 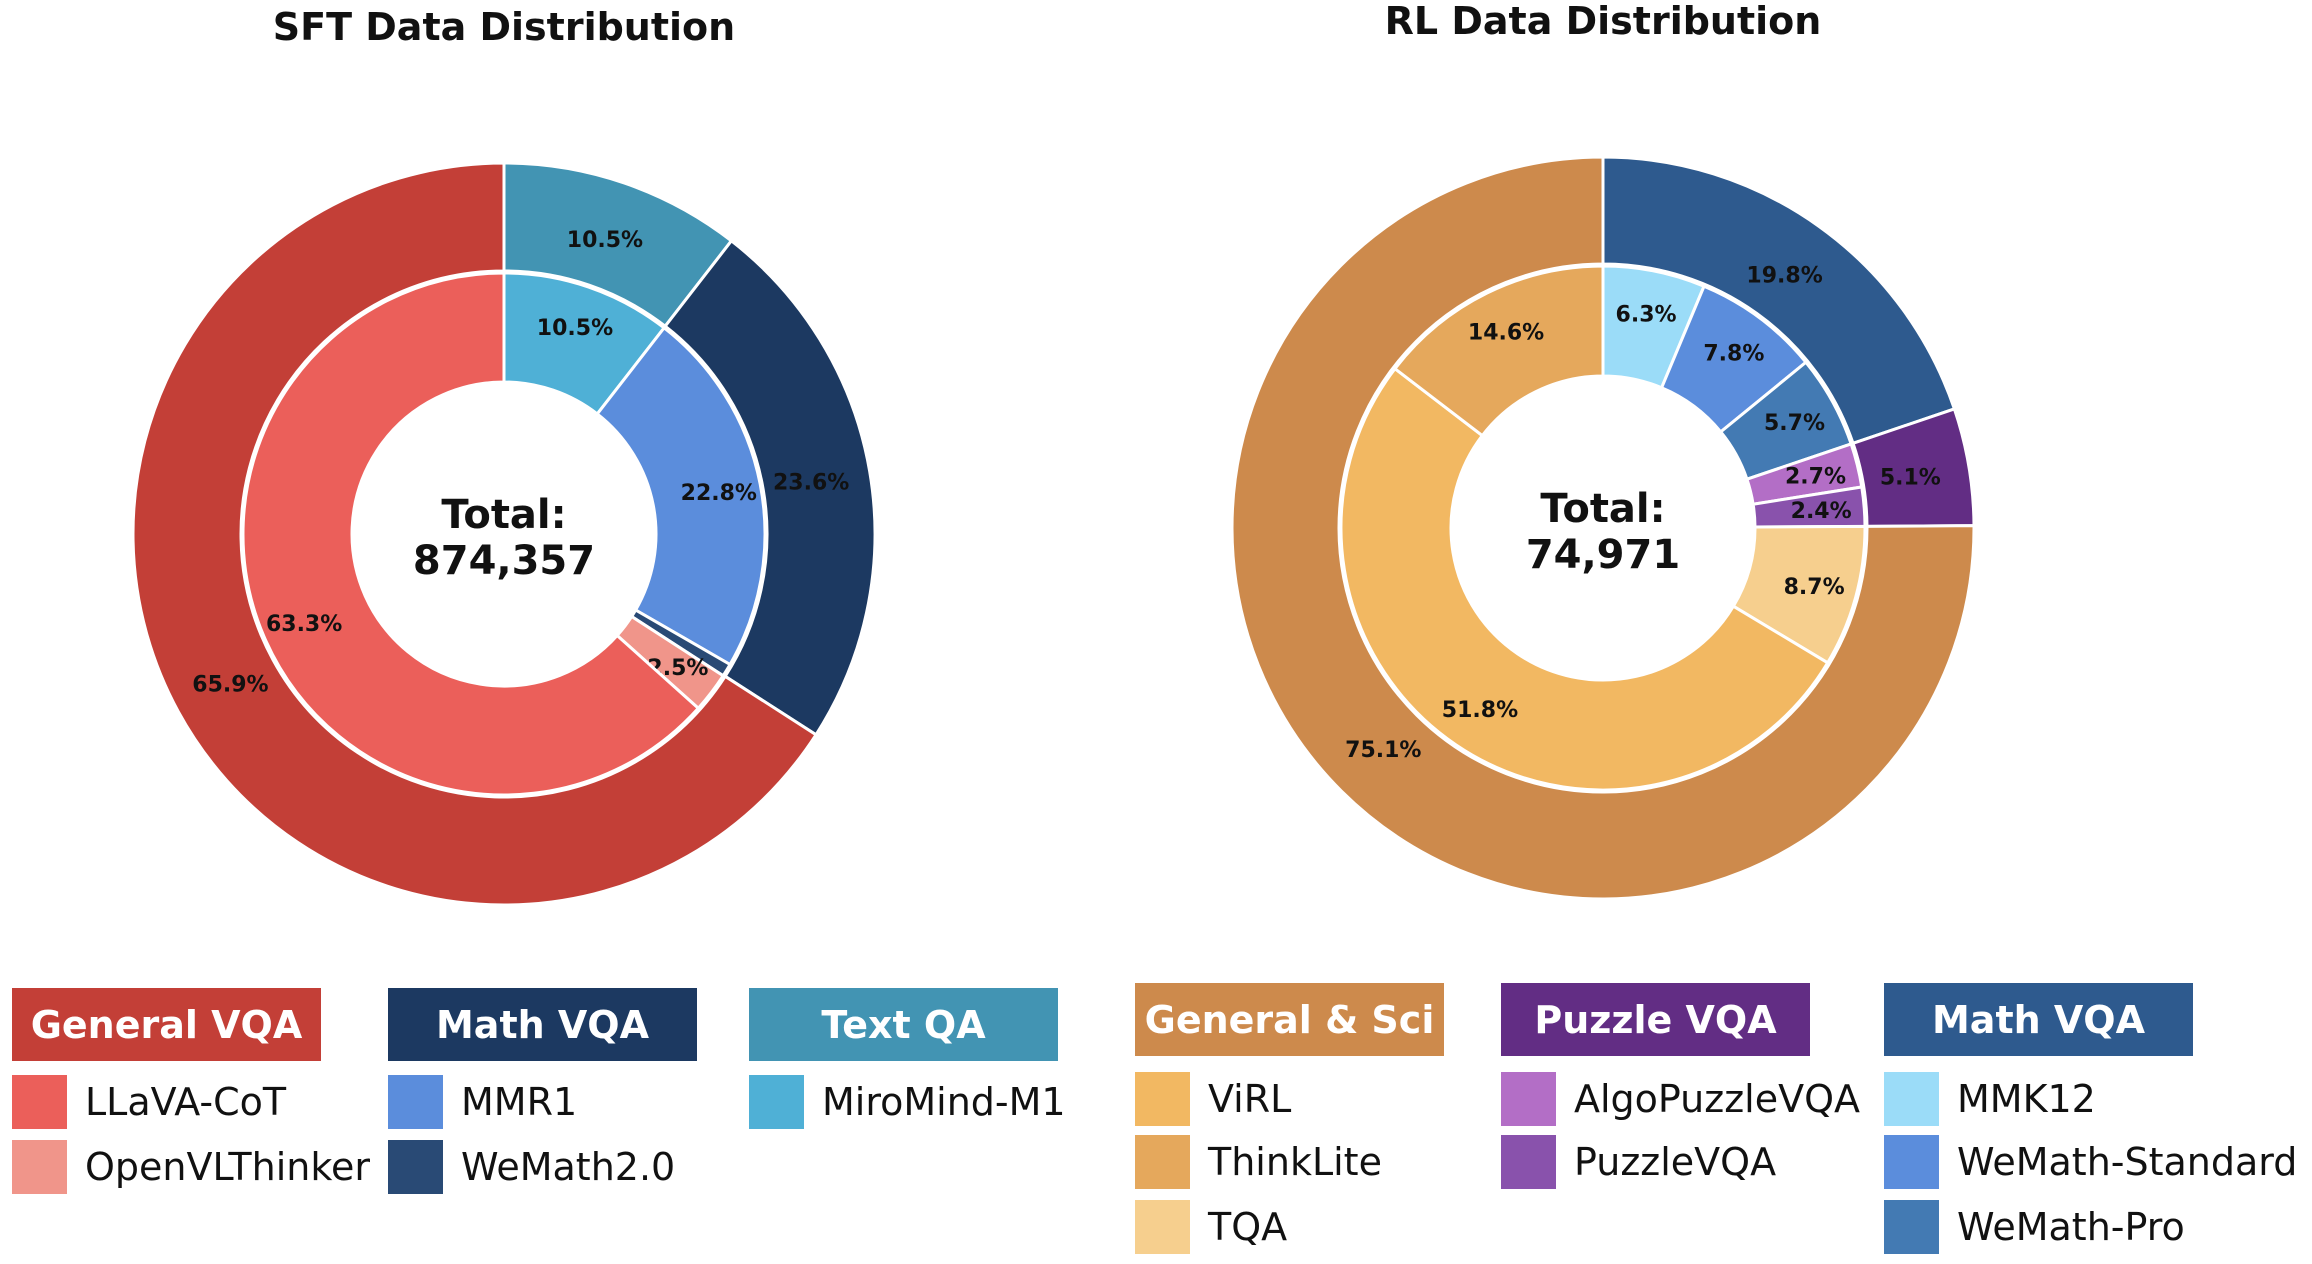 I want to click on inner-label: 7.8%, so click(x=1733, y=354).